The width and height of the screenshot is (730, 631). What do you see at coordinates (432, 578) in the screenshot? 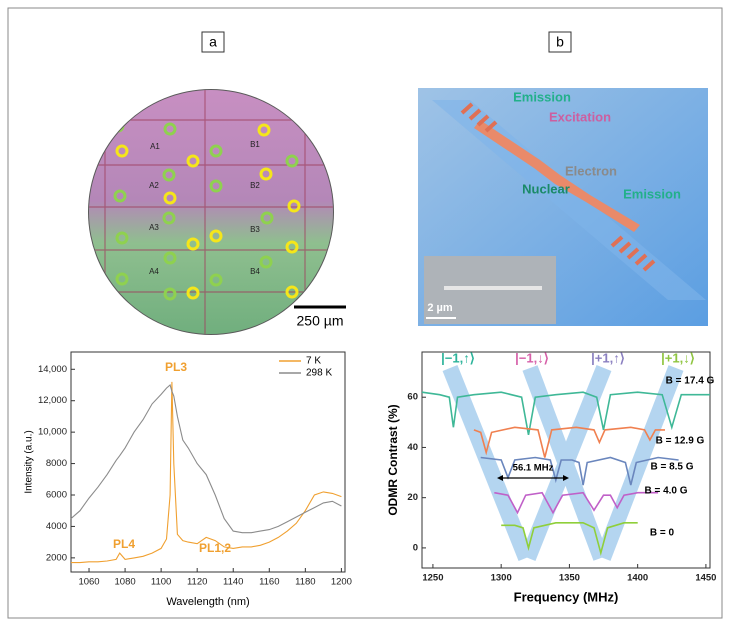
I see `x-tick-label: 1250` at bounding box center [432, 578].